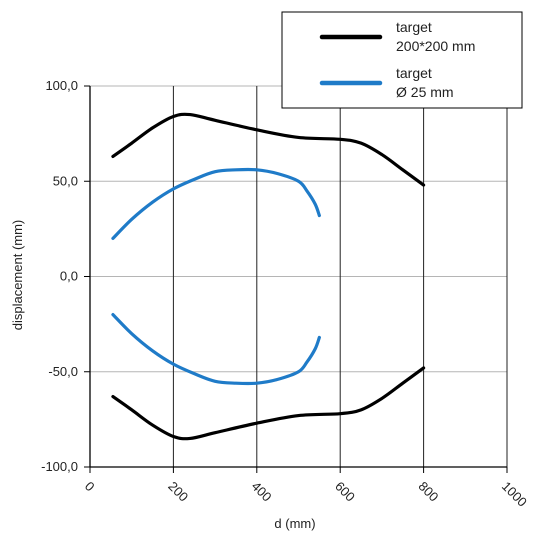 This screenshot has height=536, width=539. I want to click on x-tick-label: 600, so click(345, 492).